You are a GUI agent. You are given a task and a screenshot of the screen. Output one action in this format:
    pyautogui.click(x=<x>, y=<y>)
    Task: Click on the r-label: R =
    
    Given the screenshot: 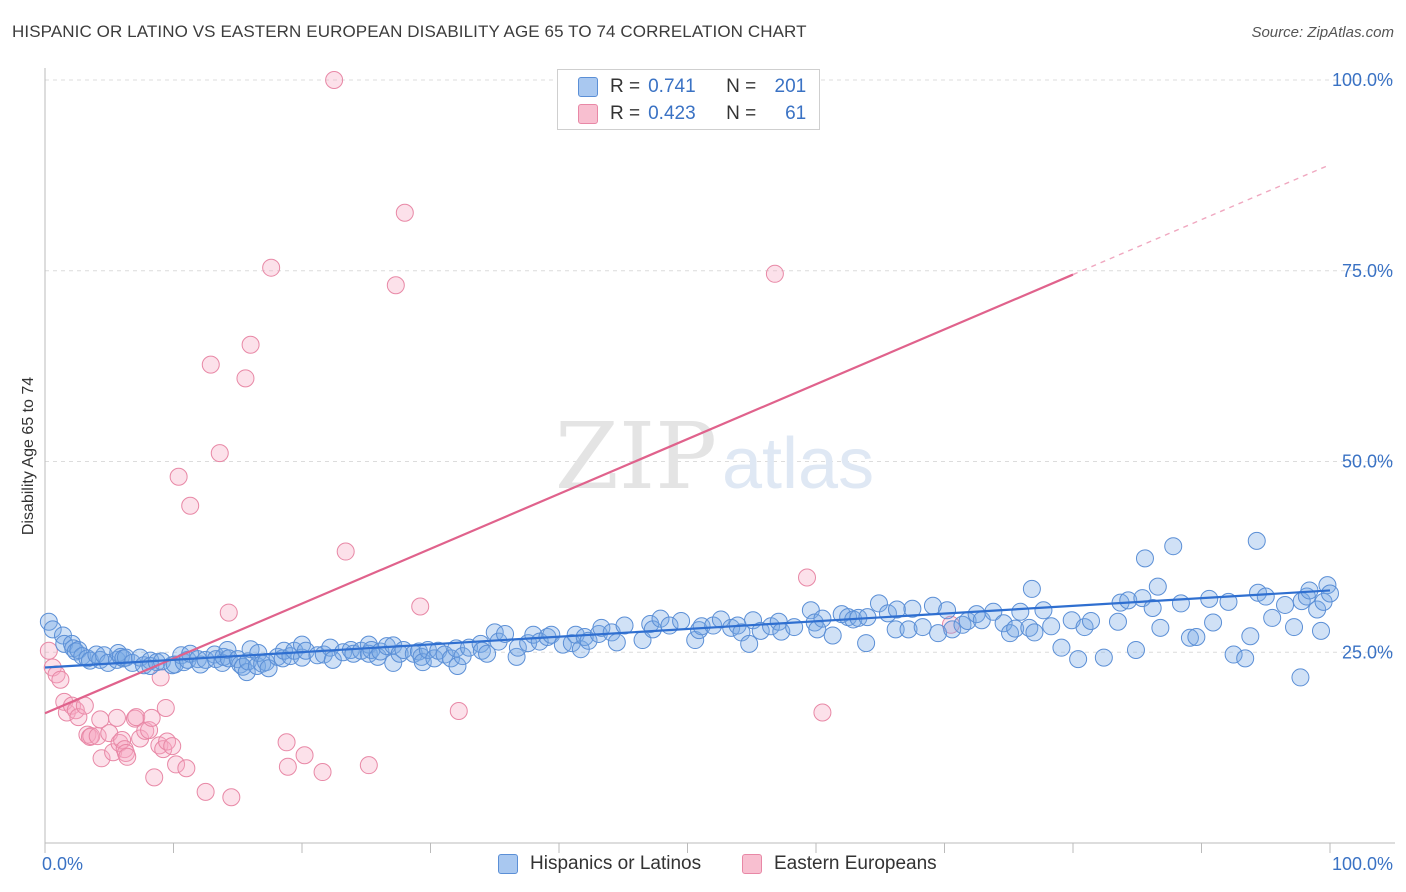 What is the action you would take?
    pyautogui.click(x=625, y=113)
    